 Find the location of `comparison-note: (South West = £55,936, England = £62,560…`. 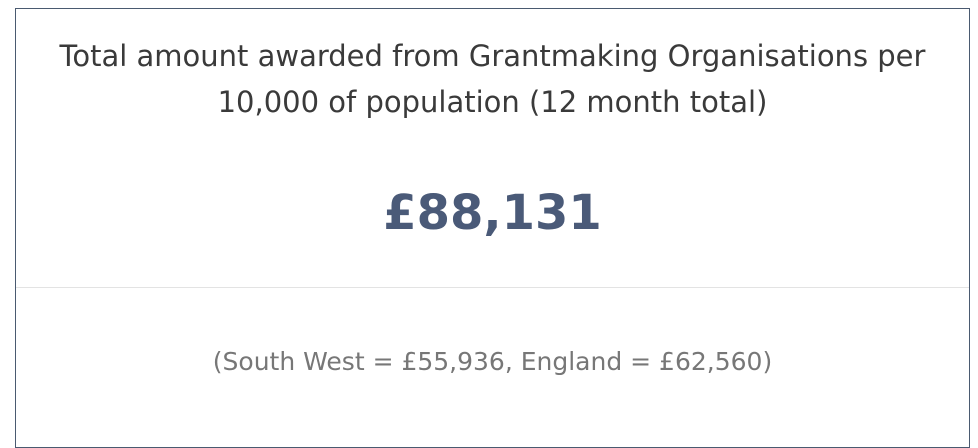

comparison-note: (South West = £55,936, England = £62,560… is located at coordinates (492, 361).